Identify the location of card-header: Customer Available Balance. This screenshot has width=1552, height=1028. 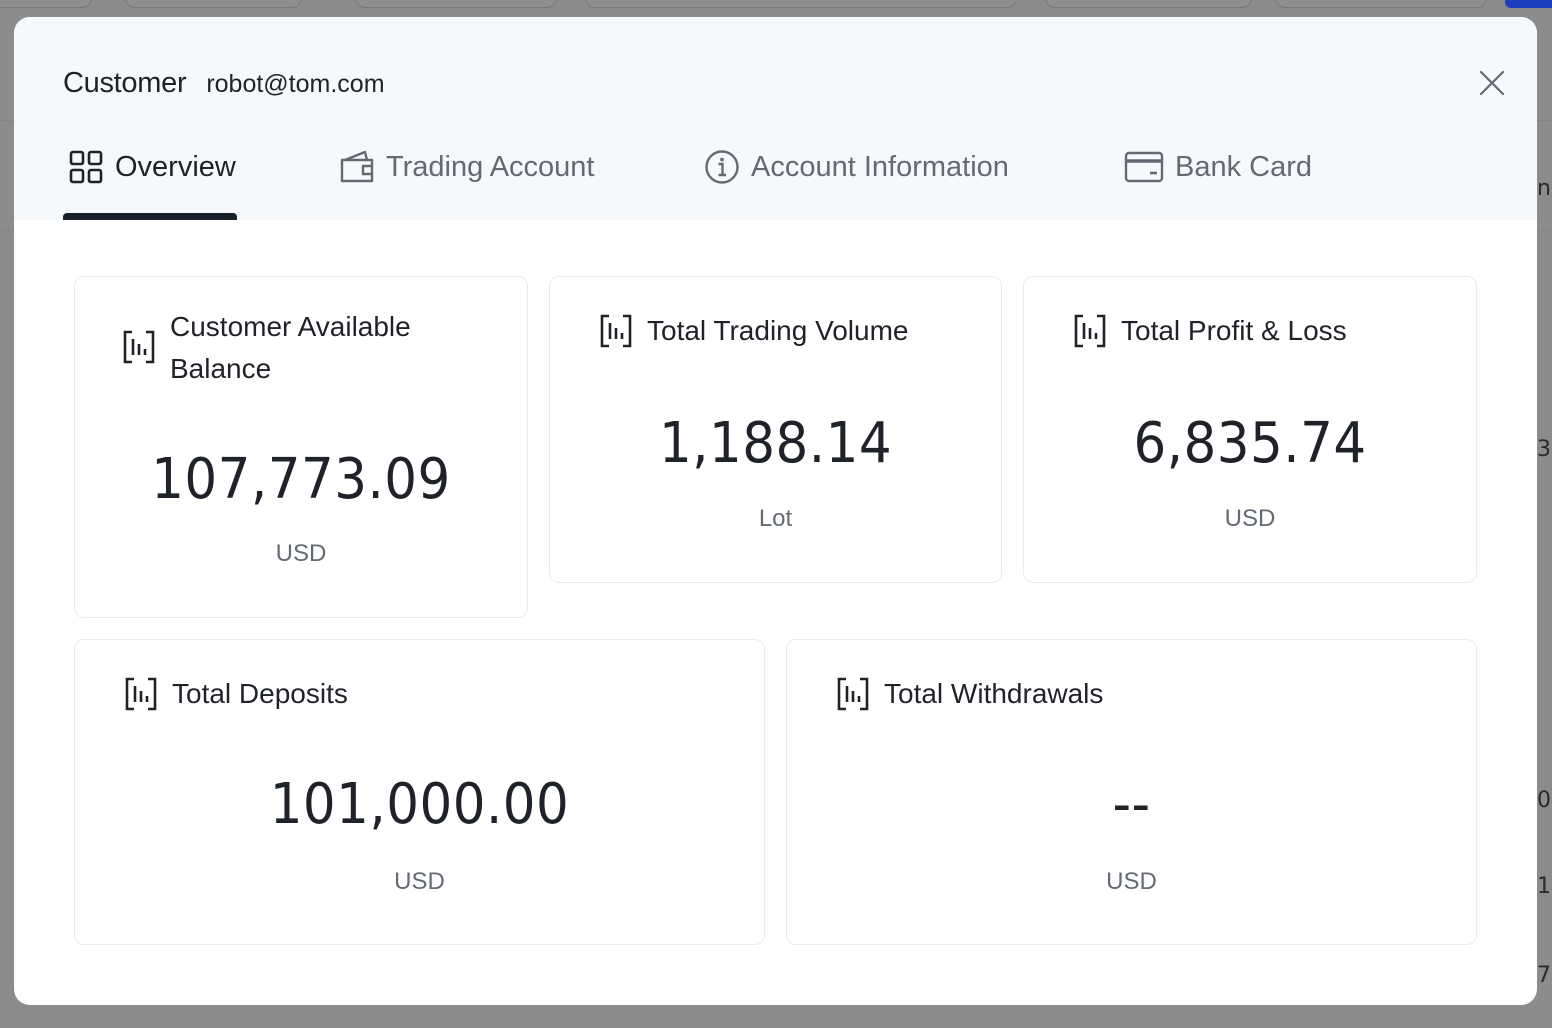
(267, 348).